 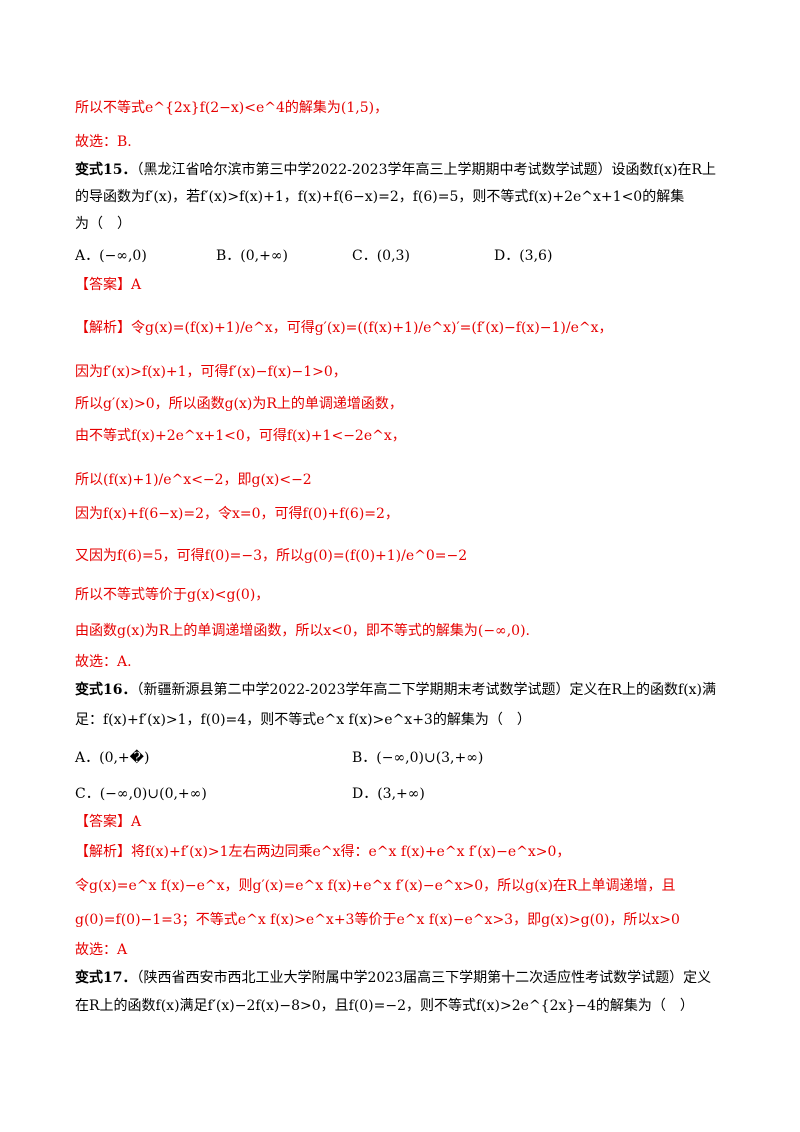 What do you see at coordinates (302, 631) in the screenshot?
I see `solution-15-line-9: 由函数g(x)为R上的单调递增函数，所以x<0，即不等式的解集为(−∞,0).` at bounding box center [302, 631].